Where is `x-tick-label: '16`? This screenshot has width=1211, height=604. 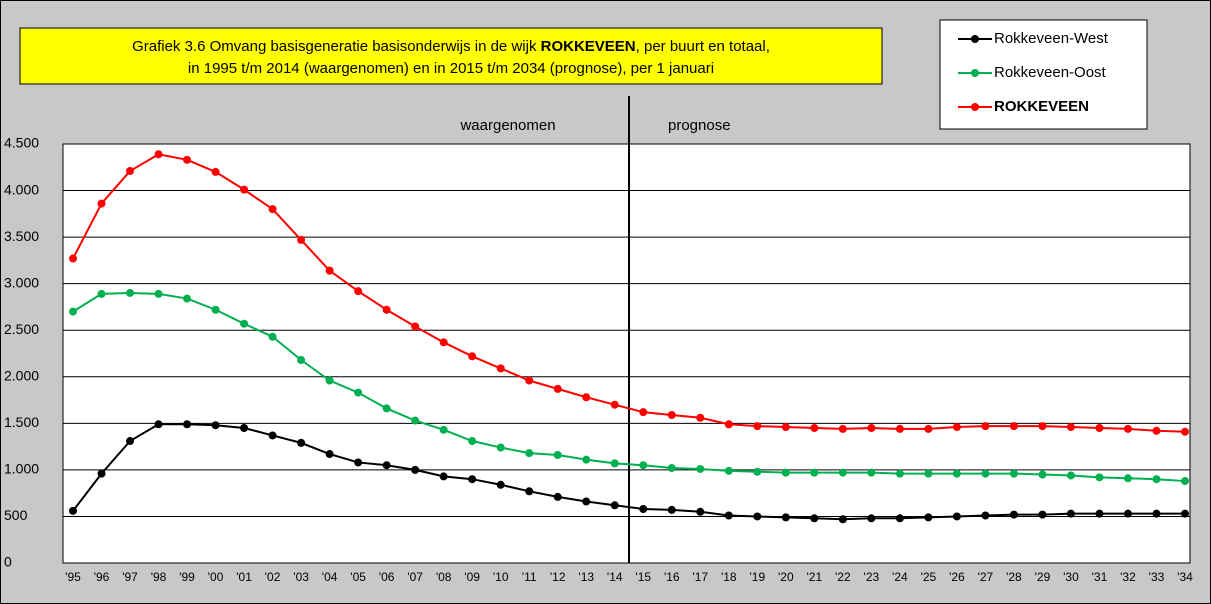
x-tick-label: '16 is located at coordinates (672, 577).